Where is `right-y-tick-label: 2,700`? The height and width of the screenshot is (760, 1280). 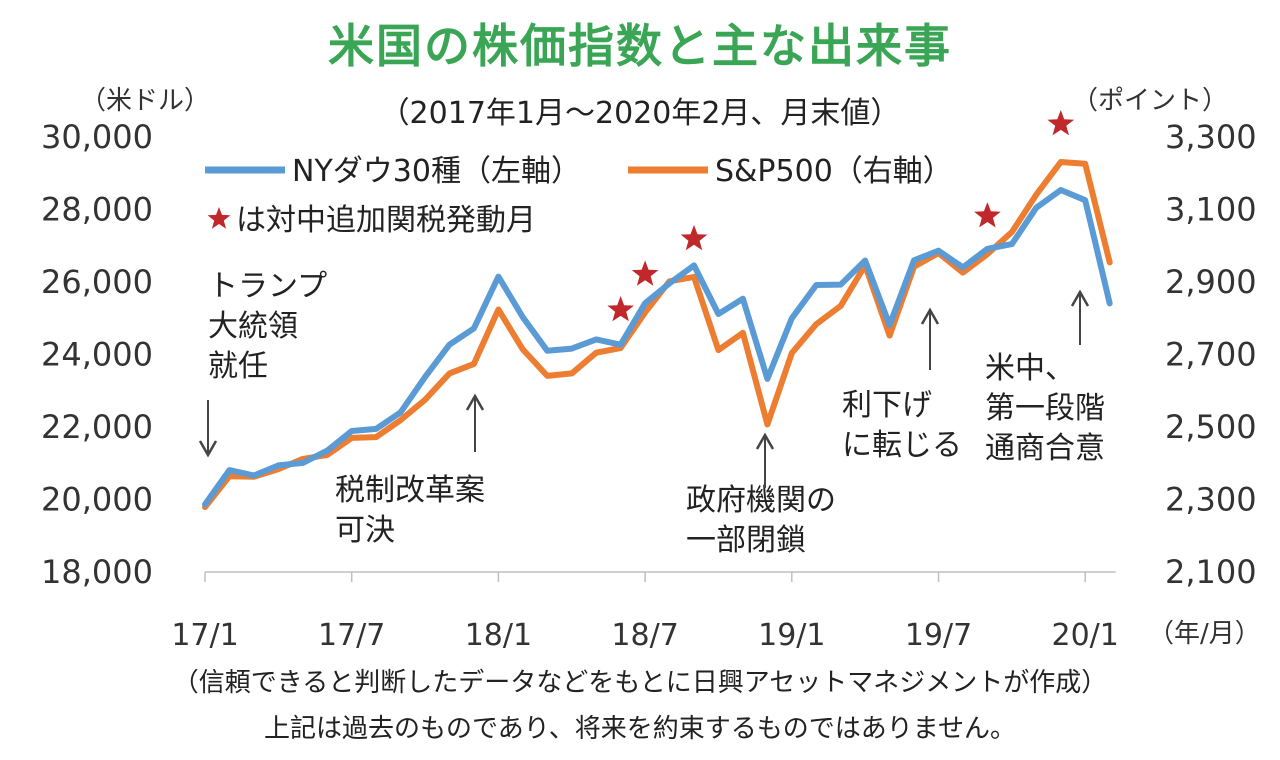 right-y-tick-label: 2,700 is located at coordinates (1211, 355).